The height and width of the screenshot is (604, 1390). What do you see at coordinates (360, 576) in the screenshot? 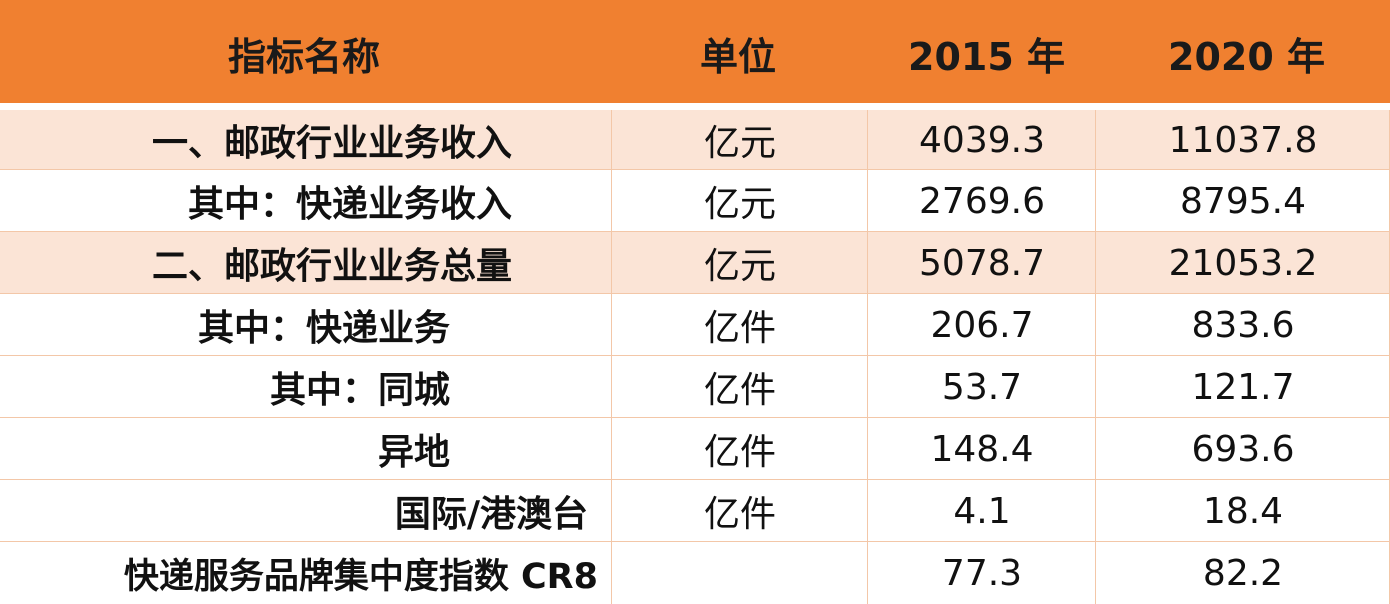
I see `row-name: 快递服务品牌集中度指数 CR8` at bounding box center [360, 576].